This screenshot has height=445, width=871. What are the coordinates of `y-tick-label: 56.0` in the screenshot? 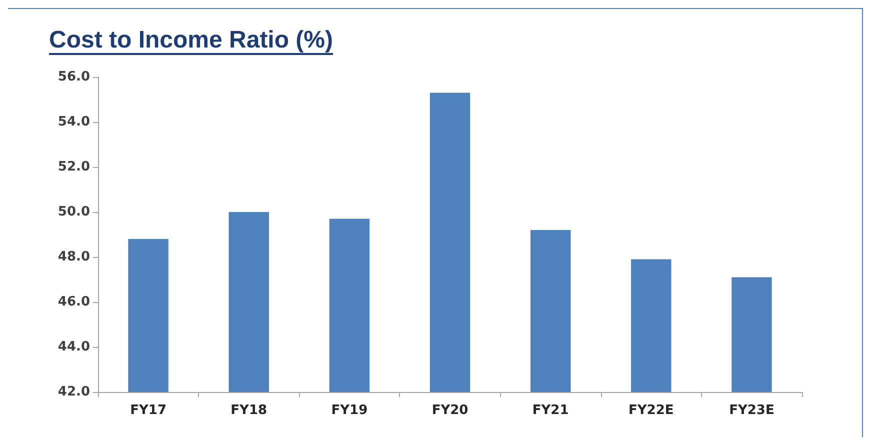 It's located at (74, 77).